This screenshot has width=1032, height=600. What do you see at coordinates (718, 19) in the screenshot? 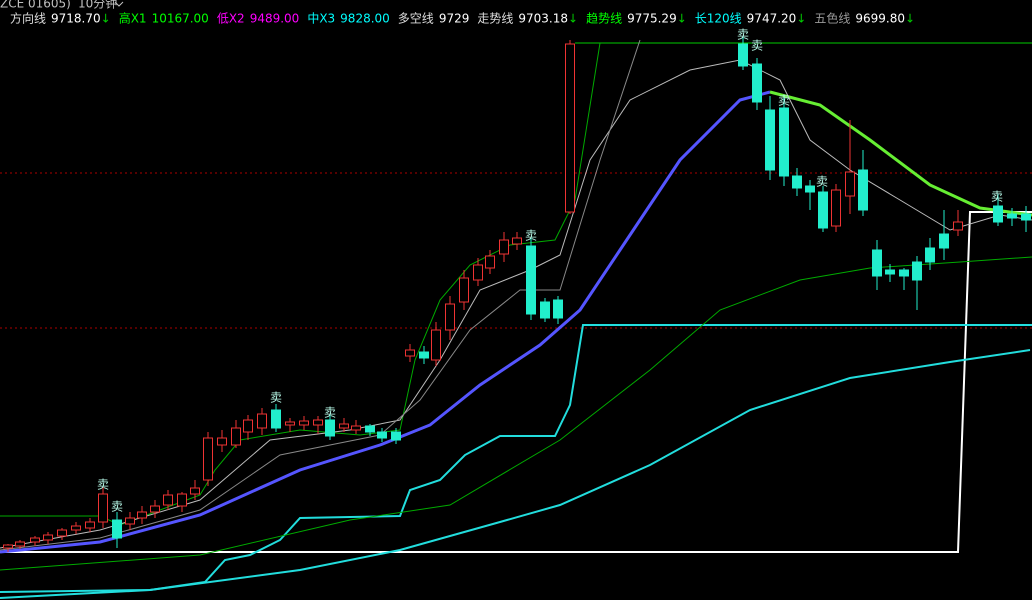
I see `indicator-label: 长120线` at bounding box center [718, 19].